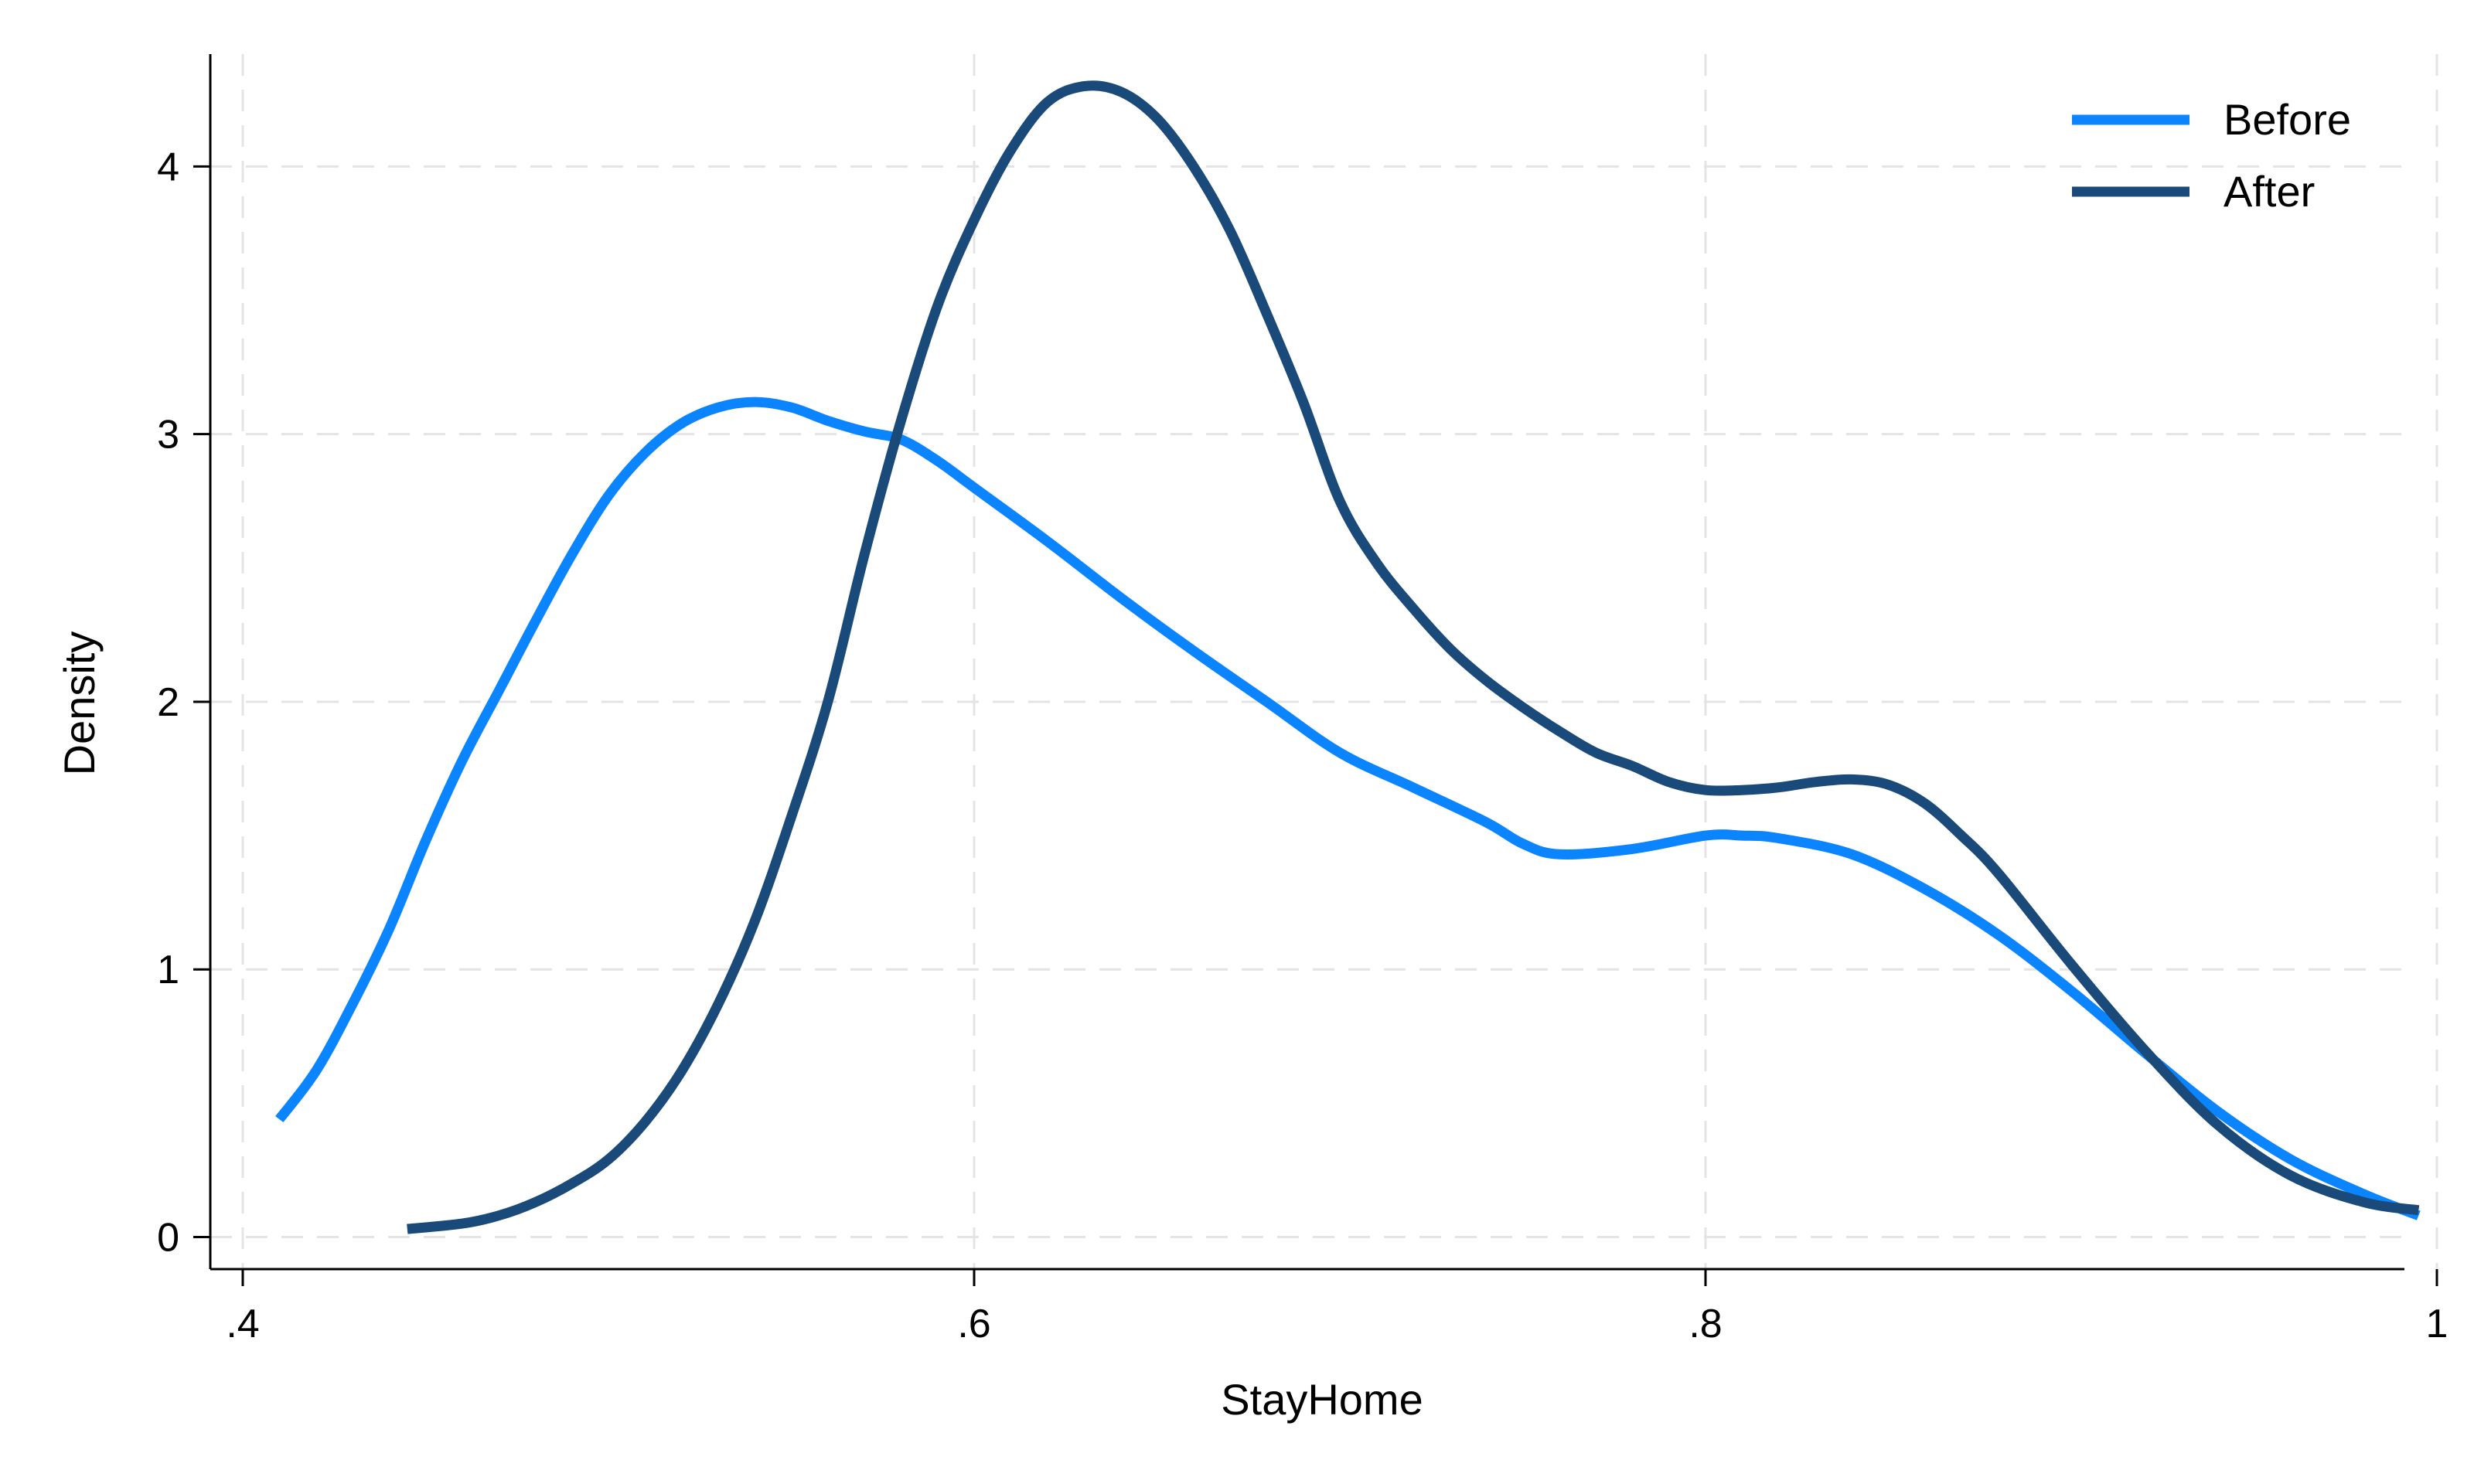  Describe the element at coordinates (242, 1324) in the screenshot. I see `x-tick-label-0: .4` at that location.